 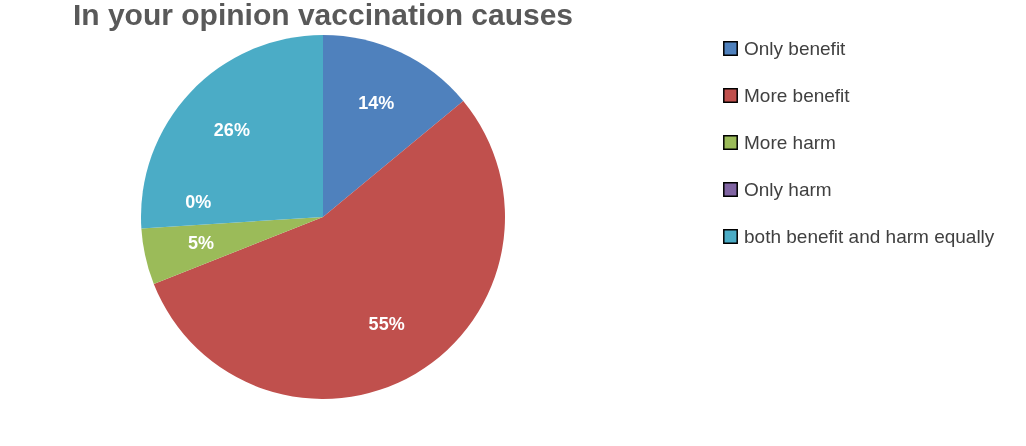 I want to click on data-label: 5%, so click(x=201, y=243).